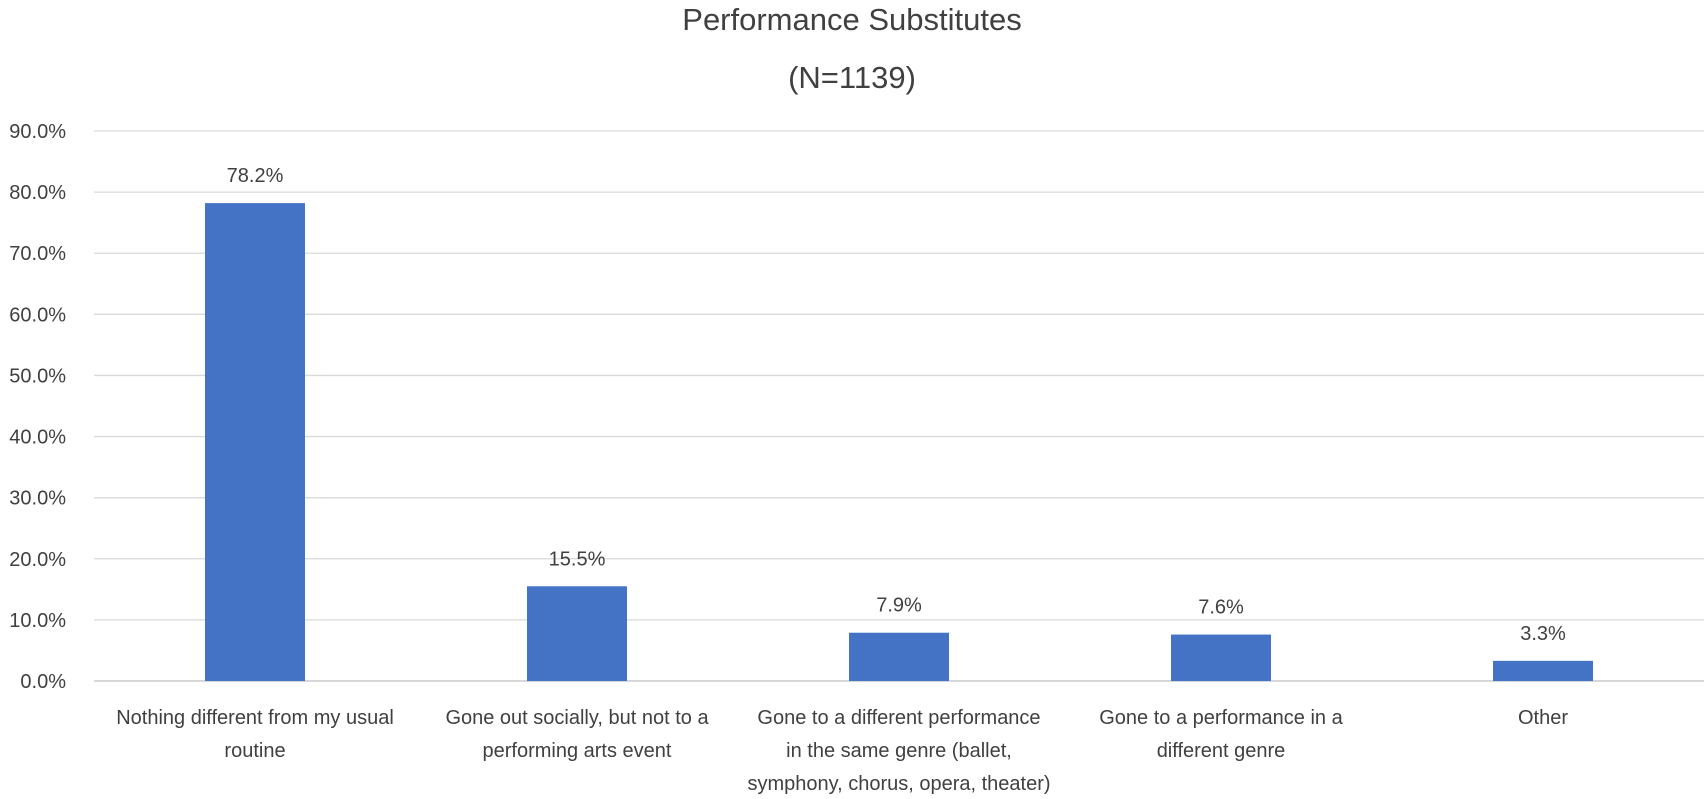 The image size is (1704, 799). I want to click on category-label-line: symphony, chorus, opera, theater), so click(898, 784).